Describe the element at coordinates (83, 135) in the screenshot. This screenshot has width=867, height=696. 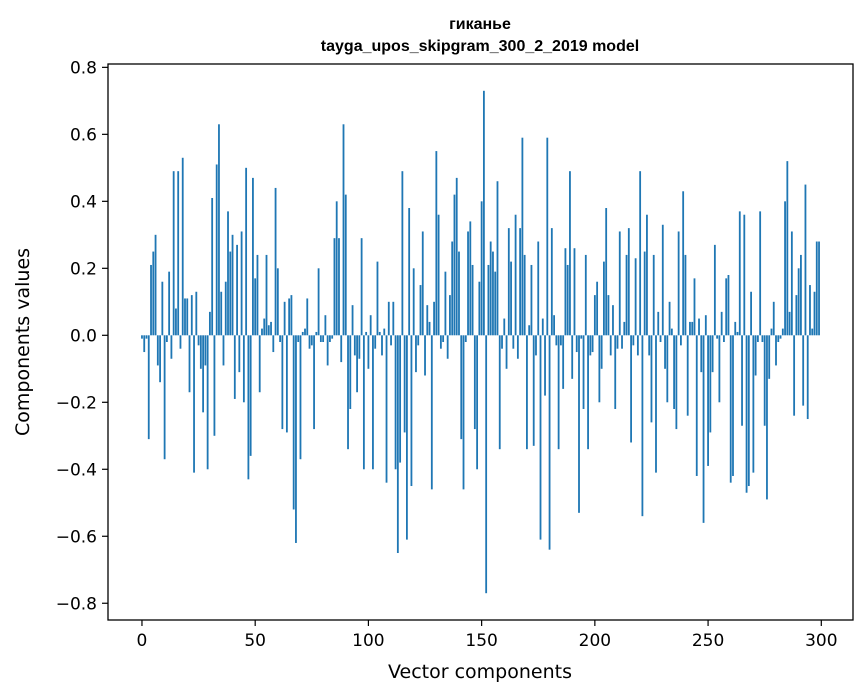
I see `y-tick-label: 0.6` at that location.